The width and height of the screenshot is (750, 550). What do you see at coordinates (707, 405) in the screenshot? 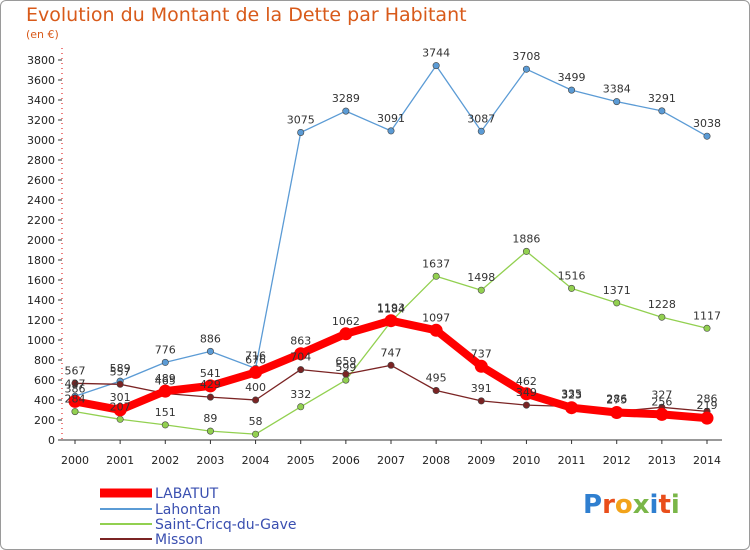
I see `data-label-labatut: 219` at bounding box center [707, 405].